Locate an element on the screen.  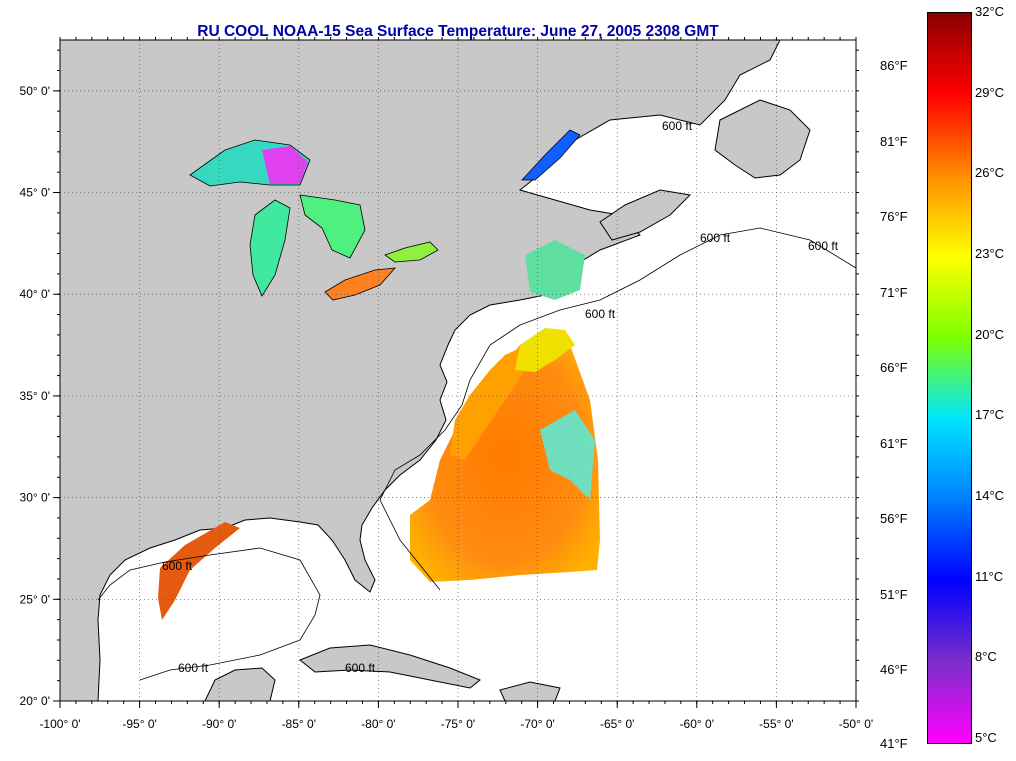
sst-patch-gulf-of-maine is located at coordinates (555, 270).